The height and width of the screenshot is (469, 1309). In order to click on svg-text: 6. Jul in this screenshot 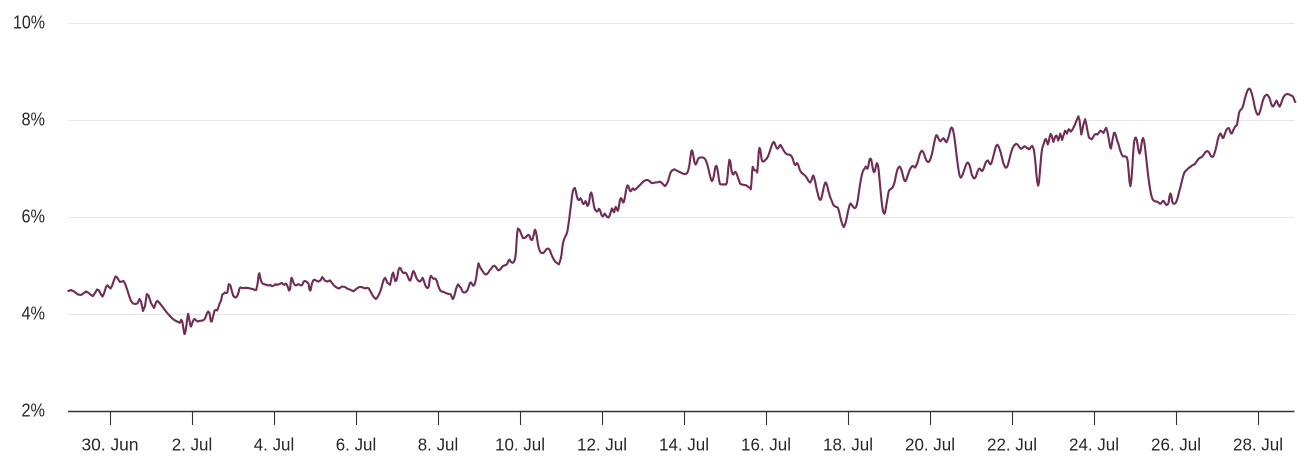, I will do `click(356, 445)`.